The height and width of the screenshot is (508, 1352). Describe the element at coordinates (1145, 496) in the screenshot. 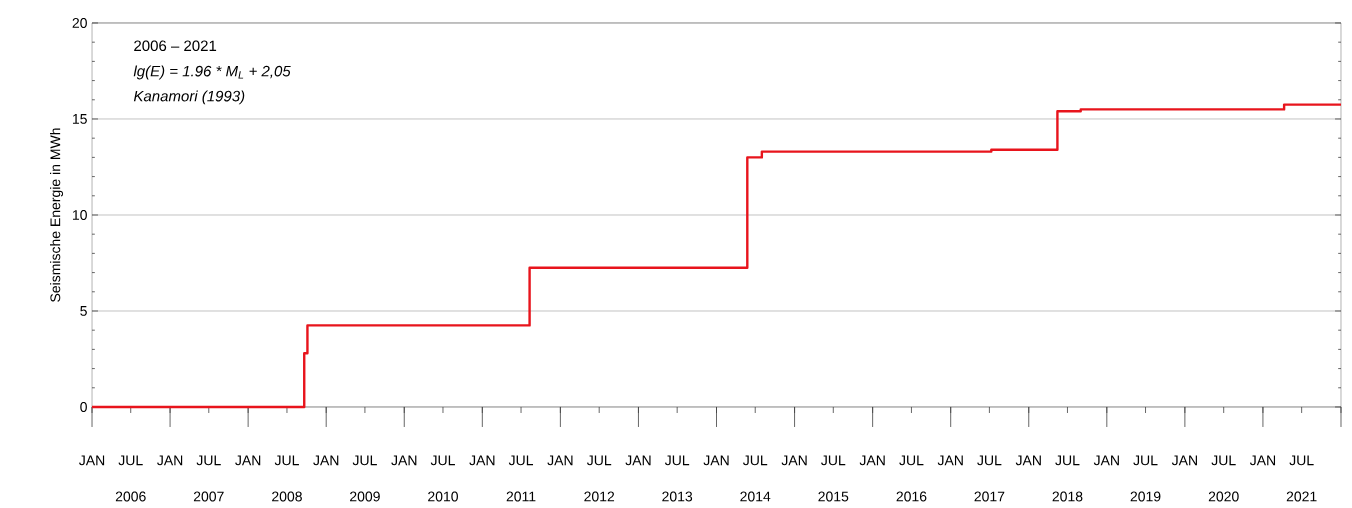

I see `x2-tick-label: 2019` at that location.